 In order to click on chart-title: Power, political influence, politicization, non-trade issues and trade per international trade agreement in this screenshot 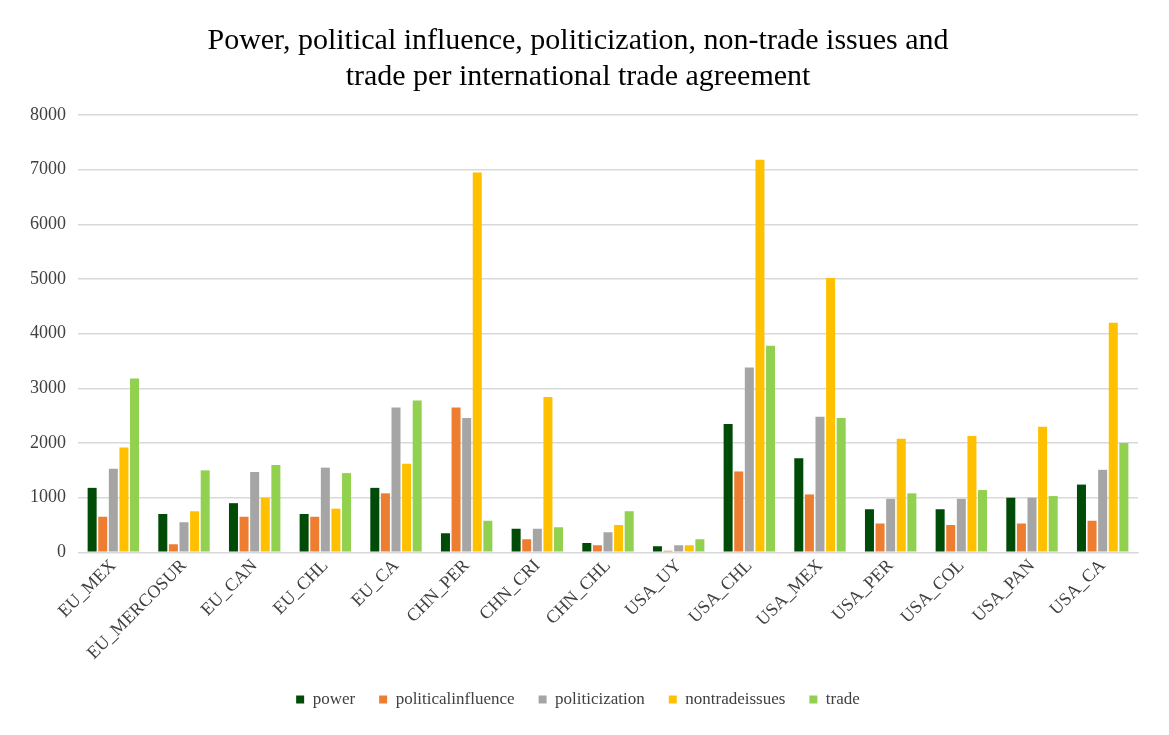, I will do `click(578, 56)`.